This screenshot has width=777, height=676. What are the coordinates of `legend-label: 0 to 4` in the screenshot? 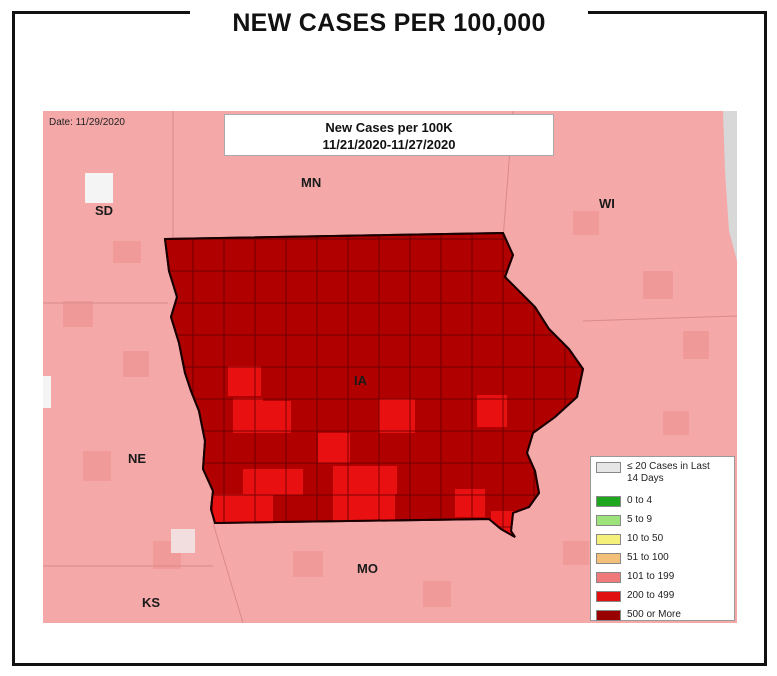 It's located at (640, 500).